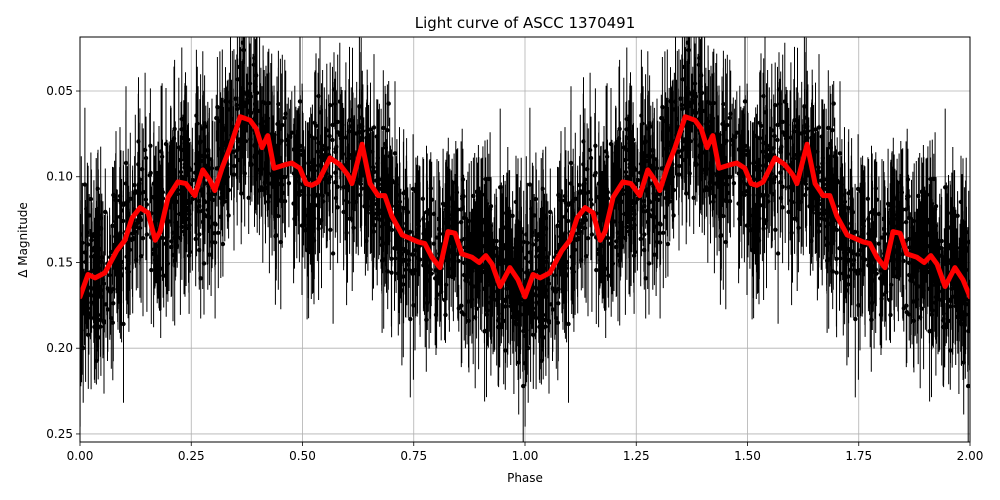 This screenshot has width=1000, height=500. Describe the element at coordinates (525, 23) in the screenshot. I see `chart-title: Light curve of ASCC 1370491` at that location.